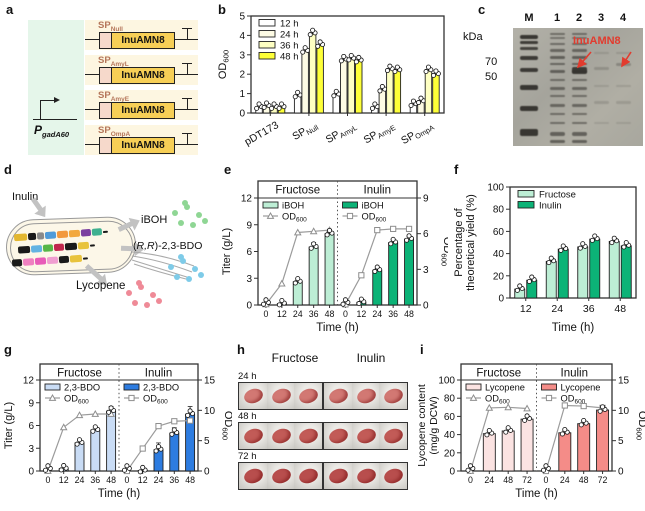 The image size is (645, 511). I want to click on panel-b-label: b, so click(222, 9).